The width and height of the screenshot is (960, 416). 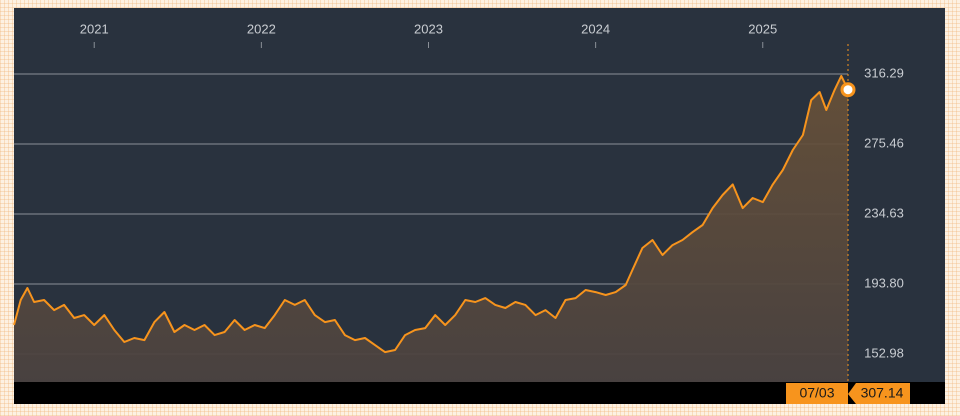 What do you see at coordinates (884, 282) in the screenshot?
I see `y-tick-label: 193.80` at bounding box center [884, 282].